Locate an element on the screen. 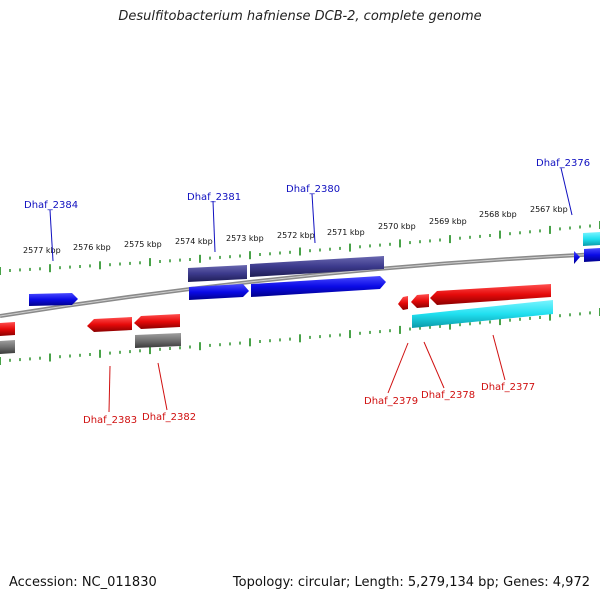  gene-dhaf-2376-cds is located at coordinates (592, 255).